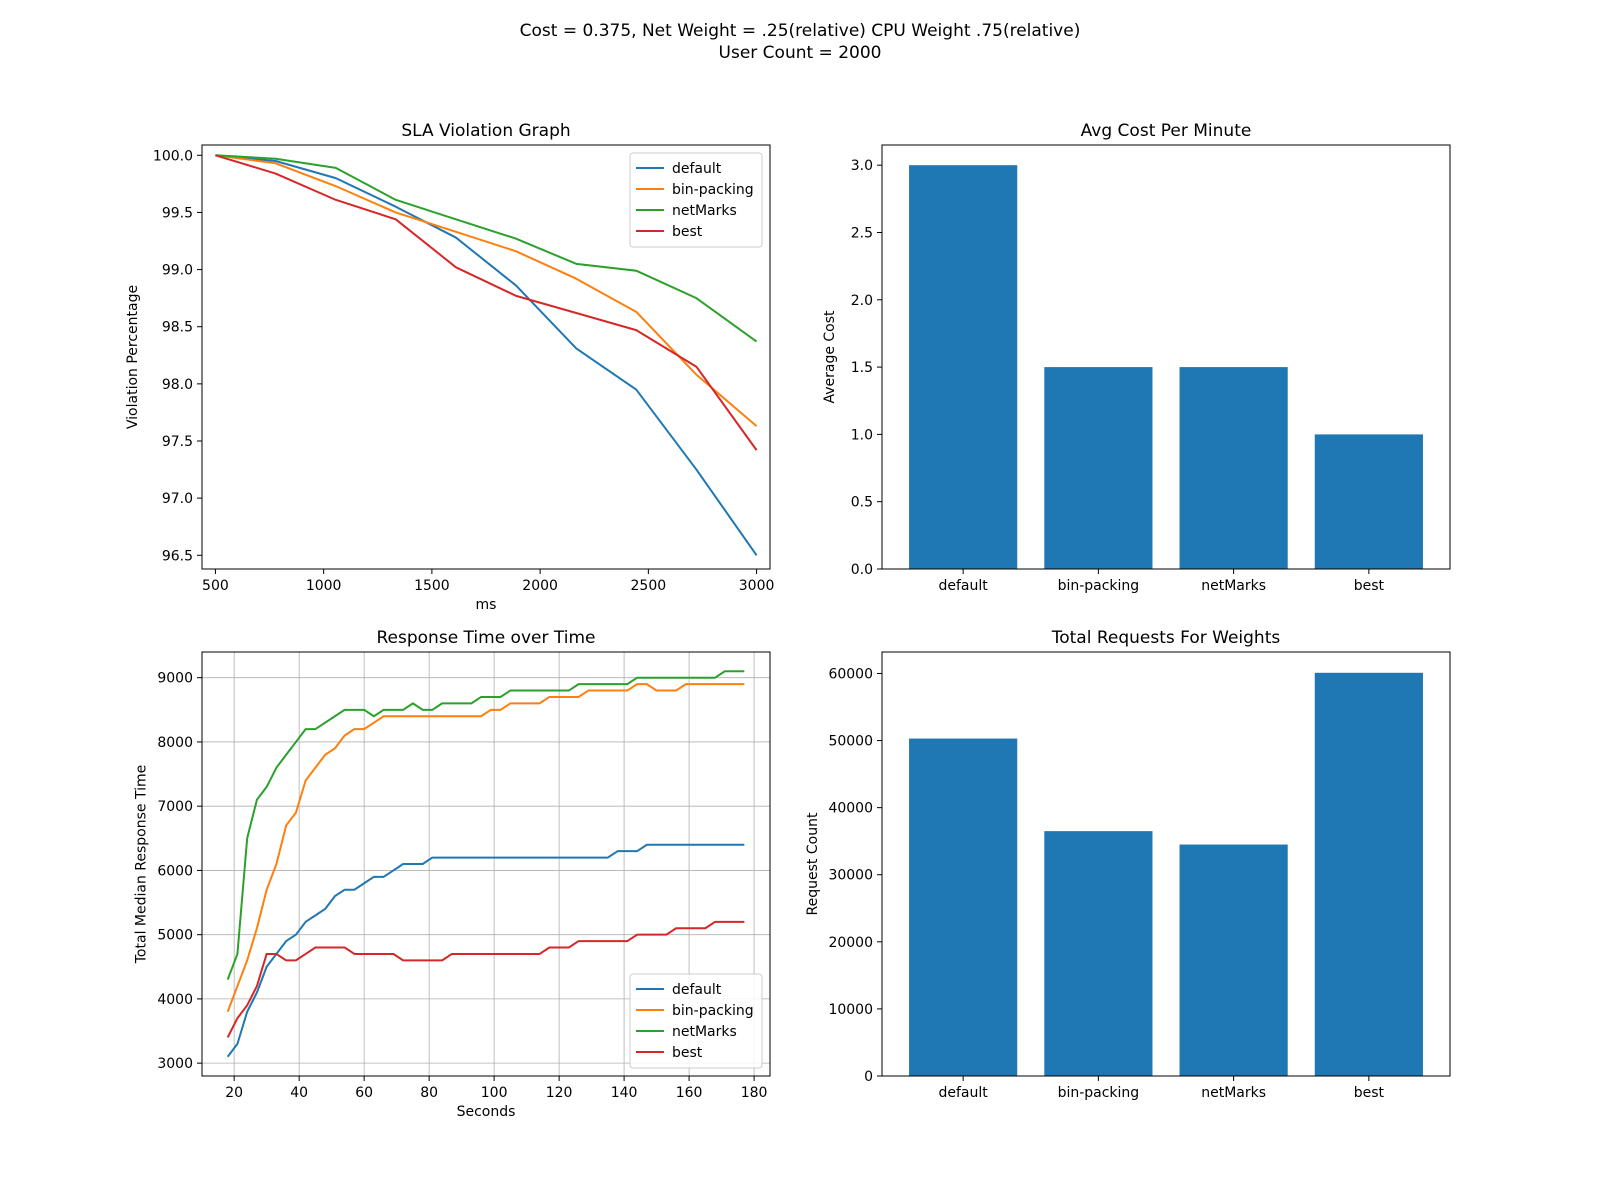  Describe the element at coordinates (215, 586) in the screenshot. I see `x-tick-label: 500` at that location.